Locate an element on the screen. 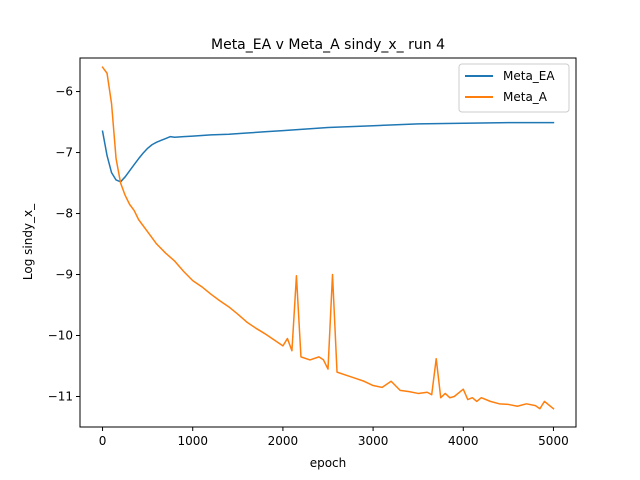 The image size is (640, 480). chart-title: Meta_EA v Meta_A sindy_x_ run 4 is located at coordinates (328, 45).